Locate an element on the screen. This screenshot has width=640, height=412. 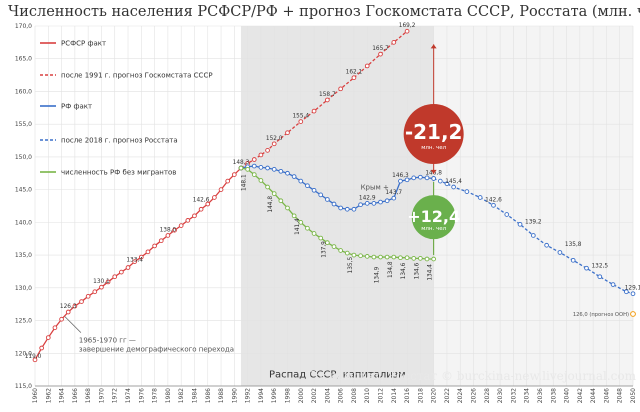
data-label: 135,5 is located at coordinates (351, 265).